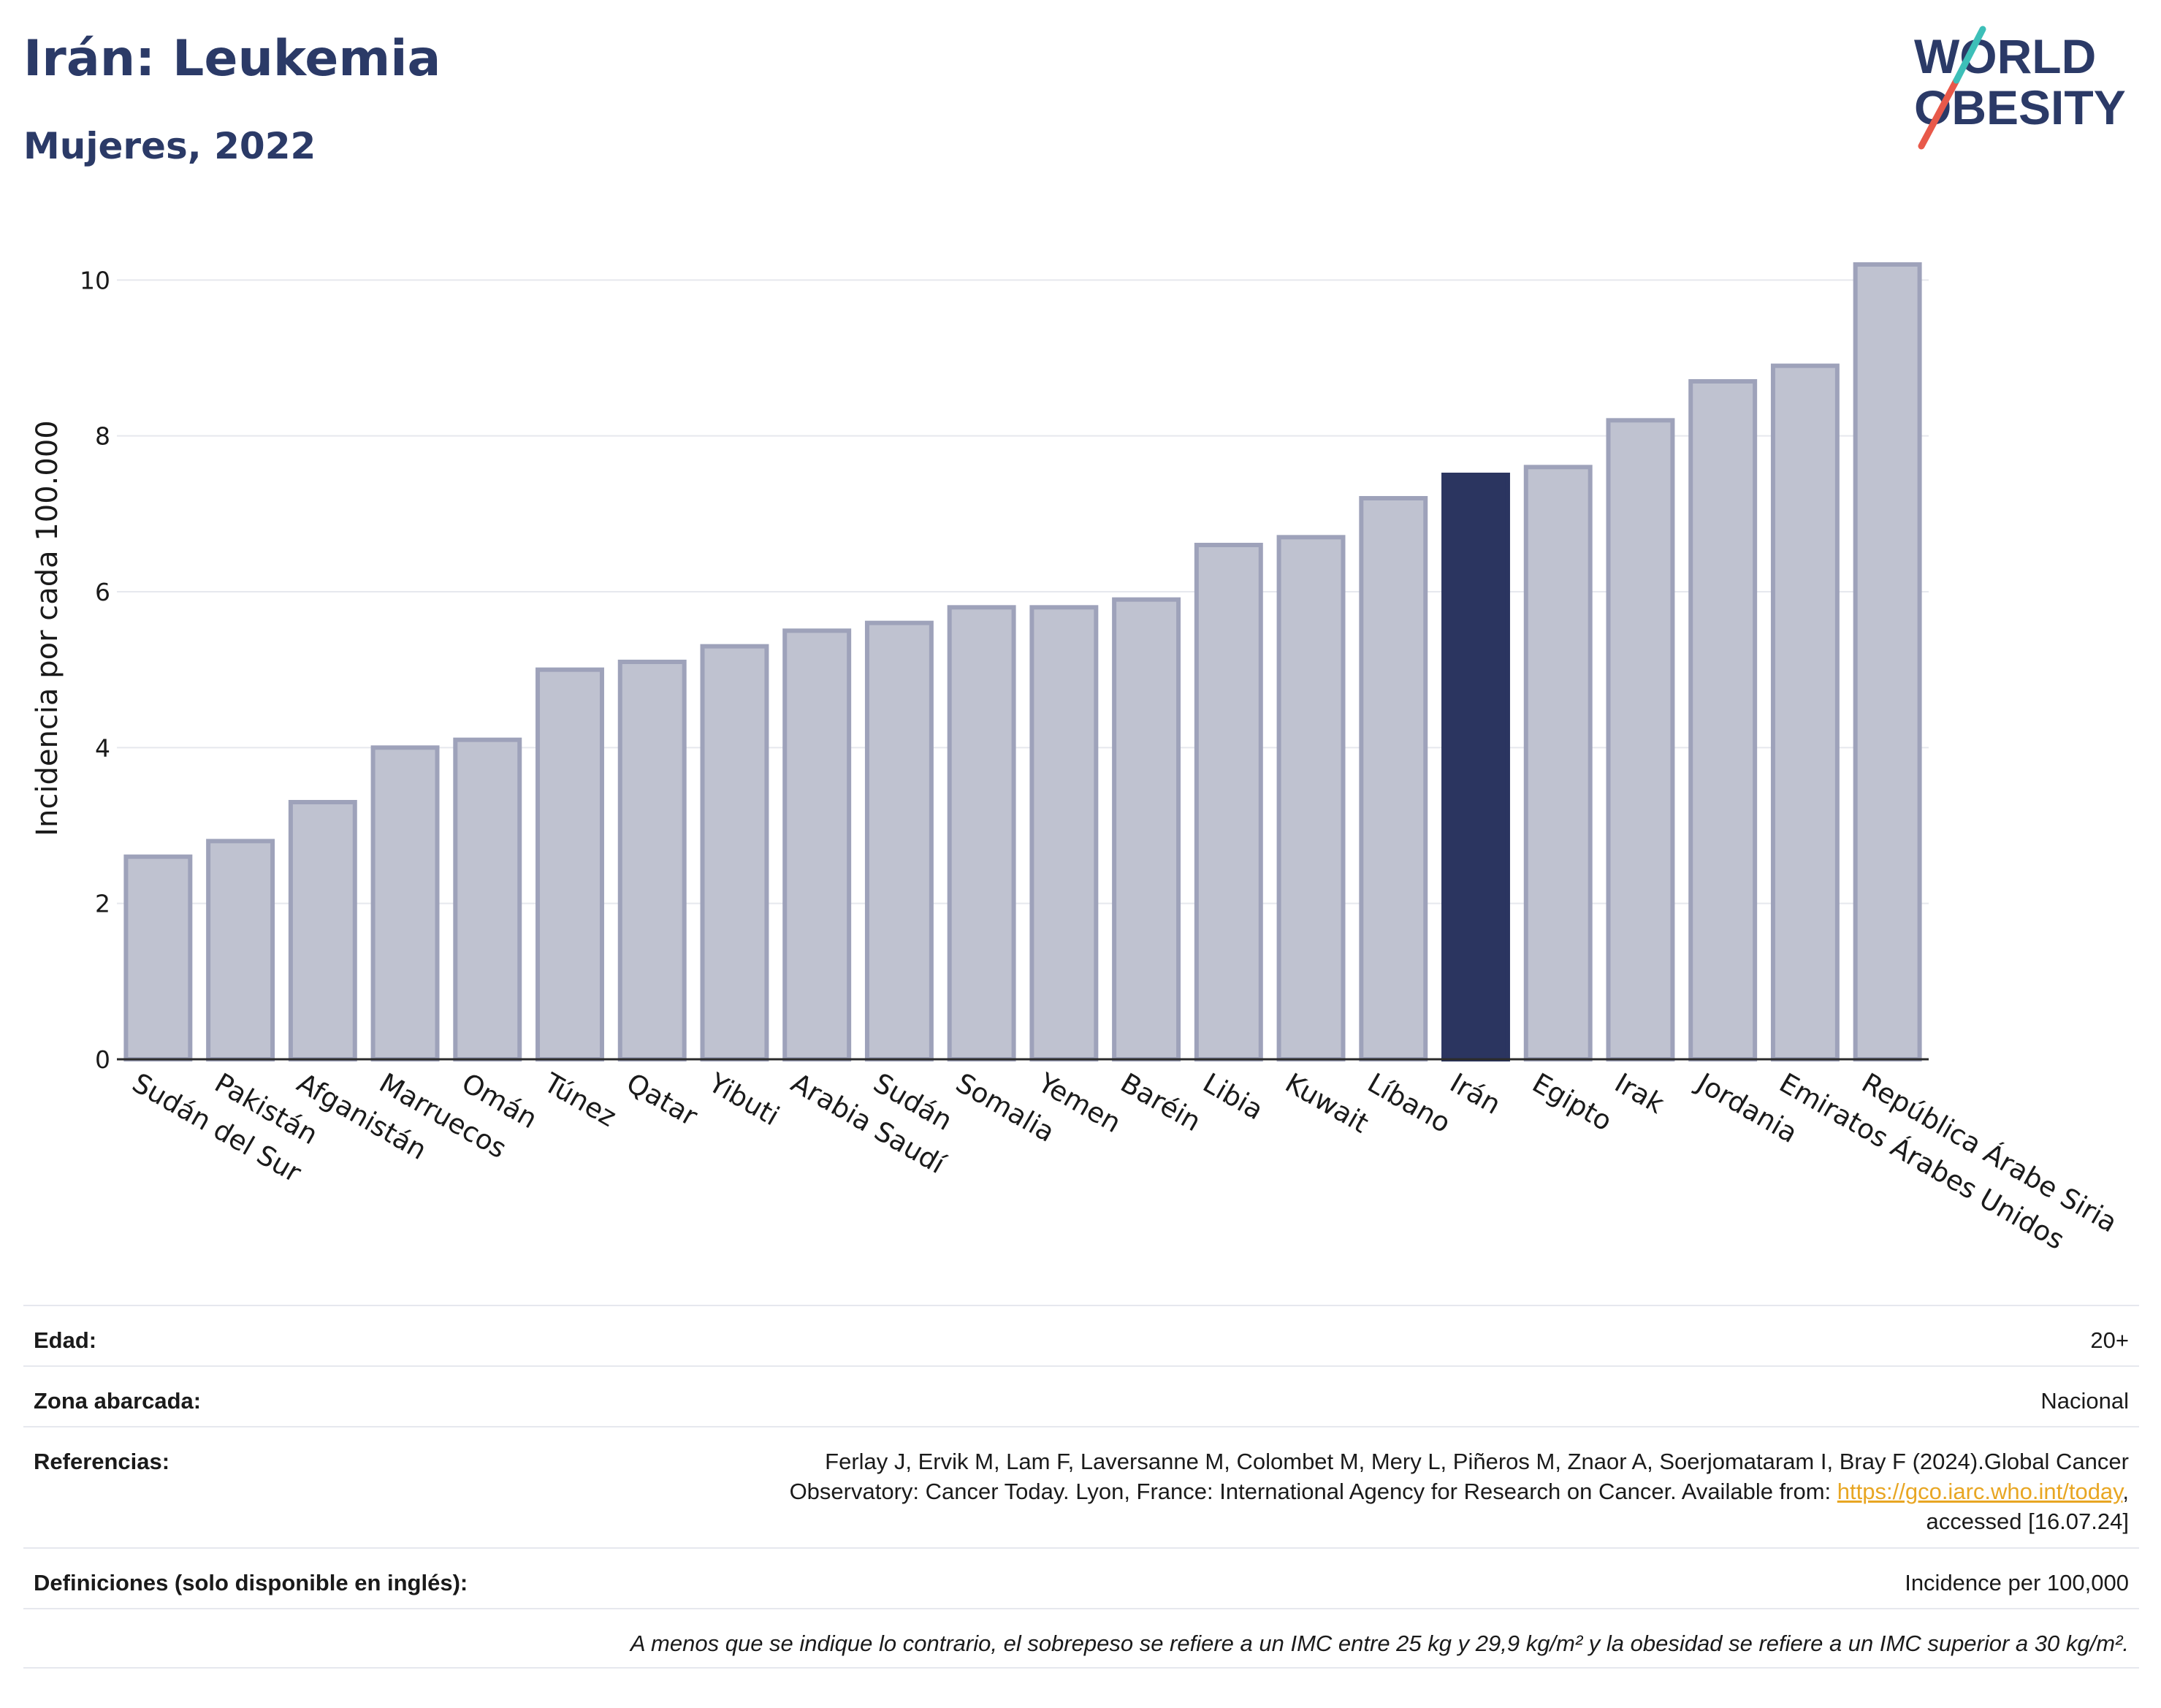 The image size is (2161, 1708). I want to click on meta-value-zone: Nacional, so click(2084, 1401).